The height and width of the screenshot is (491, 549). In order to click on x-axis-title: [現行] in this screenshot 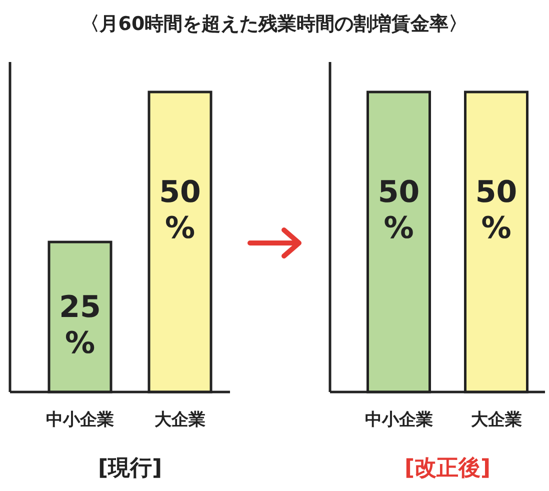, I will do `click(130, 468)`.